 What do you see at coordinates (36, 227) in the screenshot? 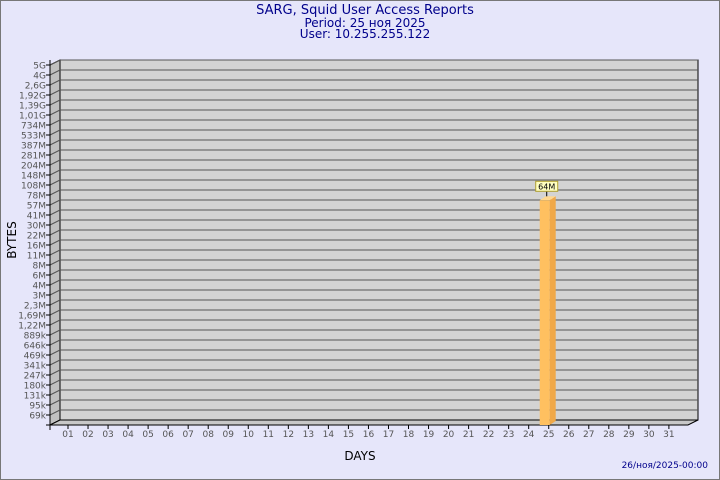
I see `y-tick-label: 30M` at bounding box center [36, 227].